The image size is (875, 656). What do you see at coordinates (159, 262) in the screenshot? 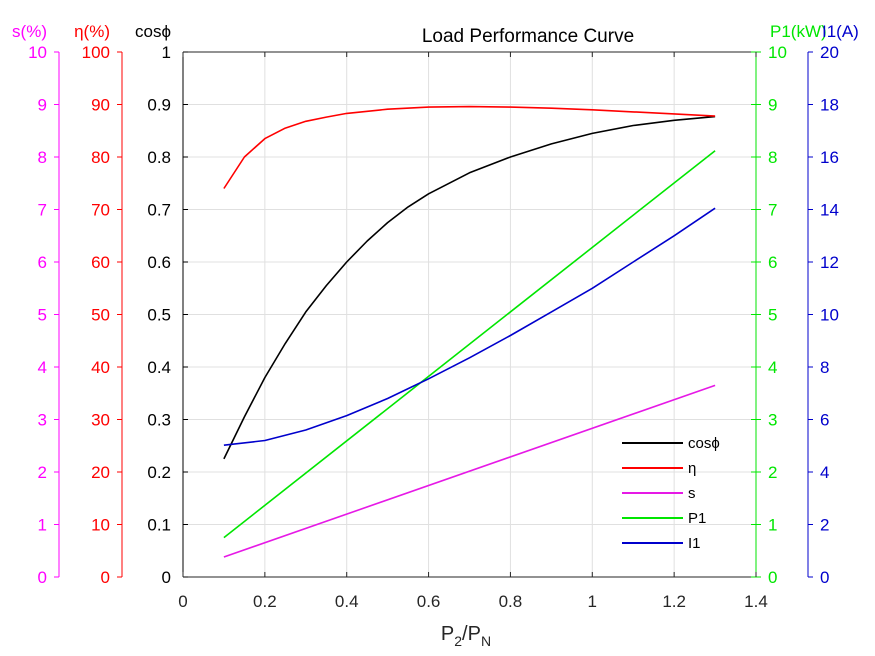
I see `y-tick-label: 0.6` at bounding box center [159, 262].